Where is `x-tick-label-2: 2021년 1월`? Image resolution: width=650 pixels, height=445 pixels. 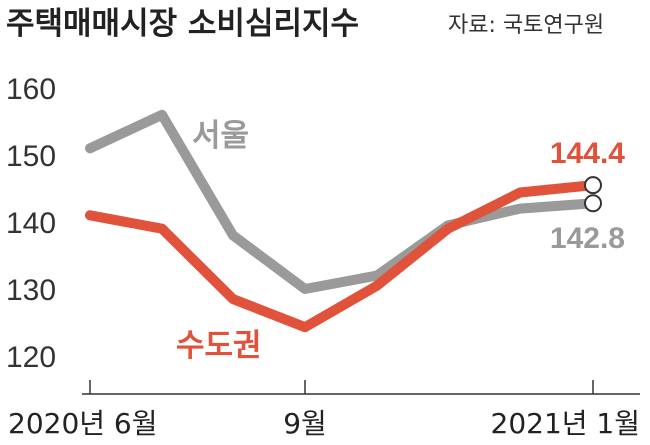
x-tick-label-2: 2021년 1월 is located at coordinates (566, 423).